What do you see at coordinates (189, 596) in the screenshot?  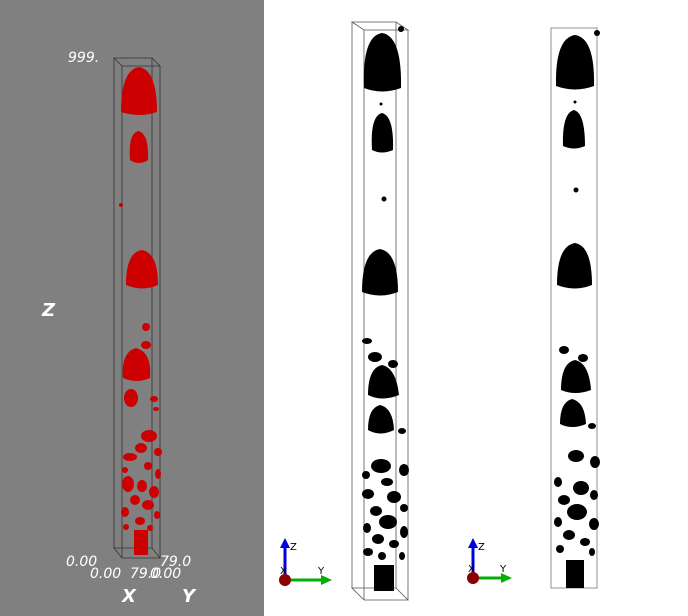 I see `y-axis-label: Y` at bounding box center [189, 596].